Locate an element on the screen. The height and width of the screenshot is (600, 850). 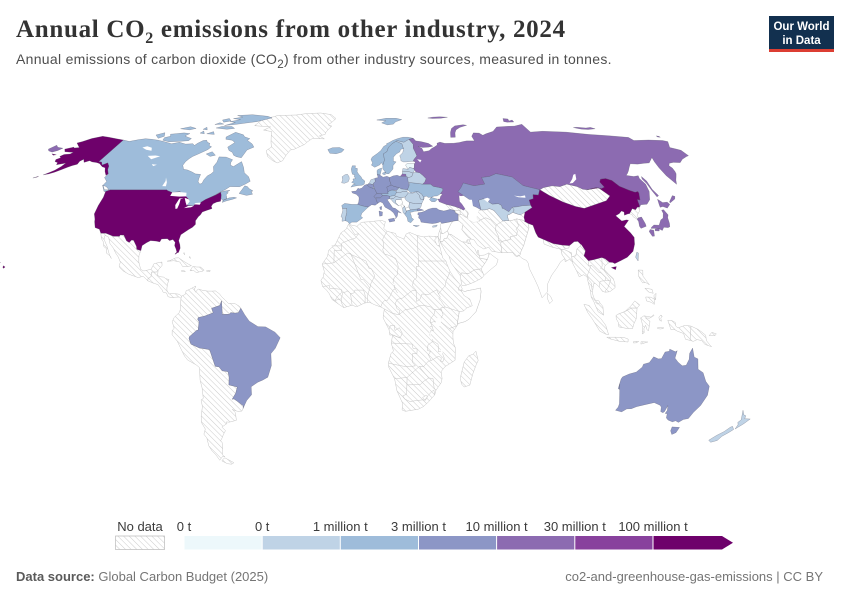
svg-text: 10 million t is located at coordinates (497, 526).